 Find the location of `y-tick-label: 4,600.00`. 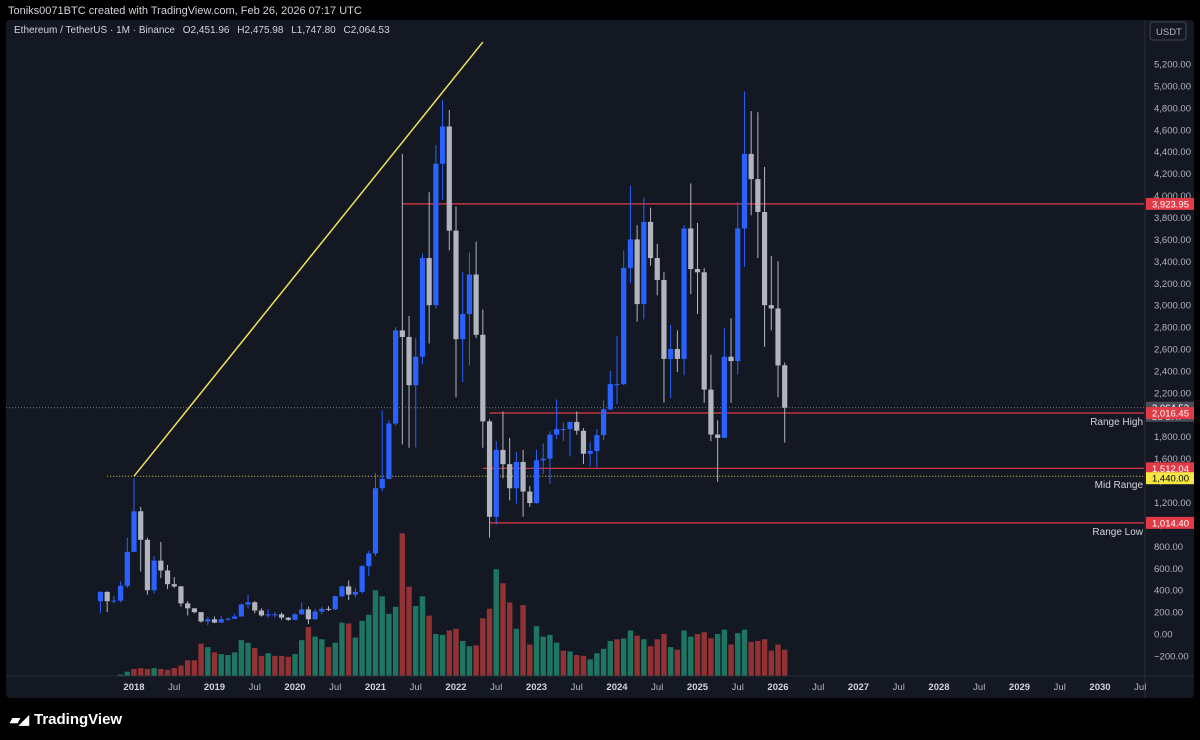

y-tick-label: 4,600.00 is located at coordinates (1172, 130).